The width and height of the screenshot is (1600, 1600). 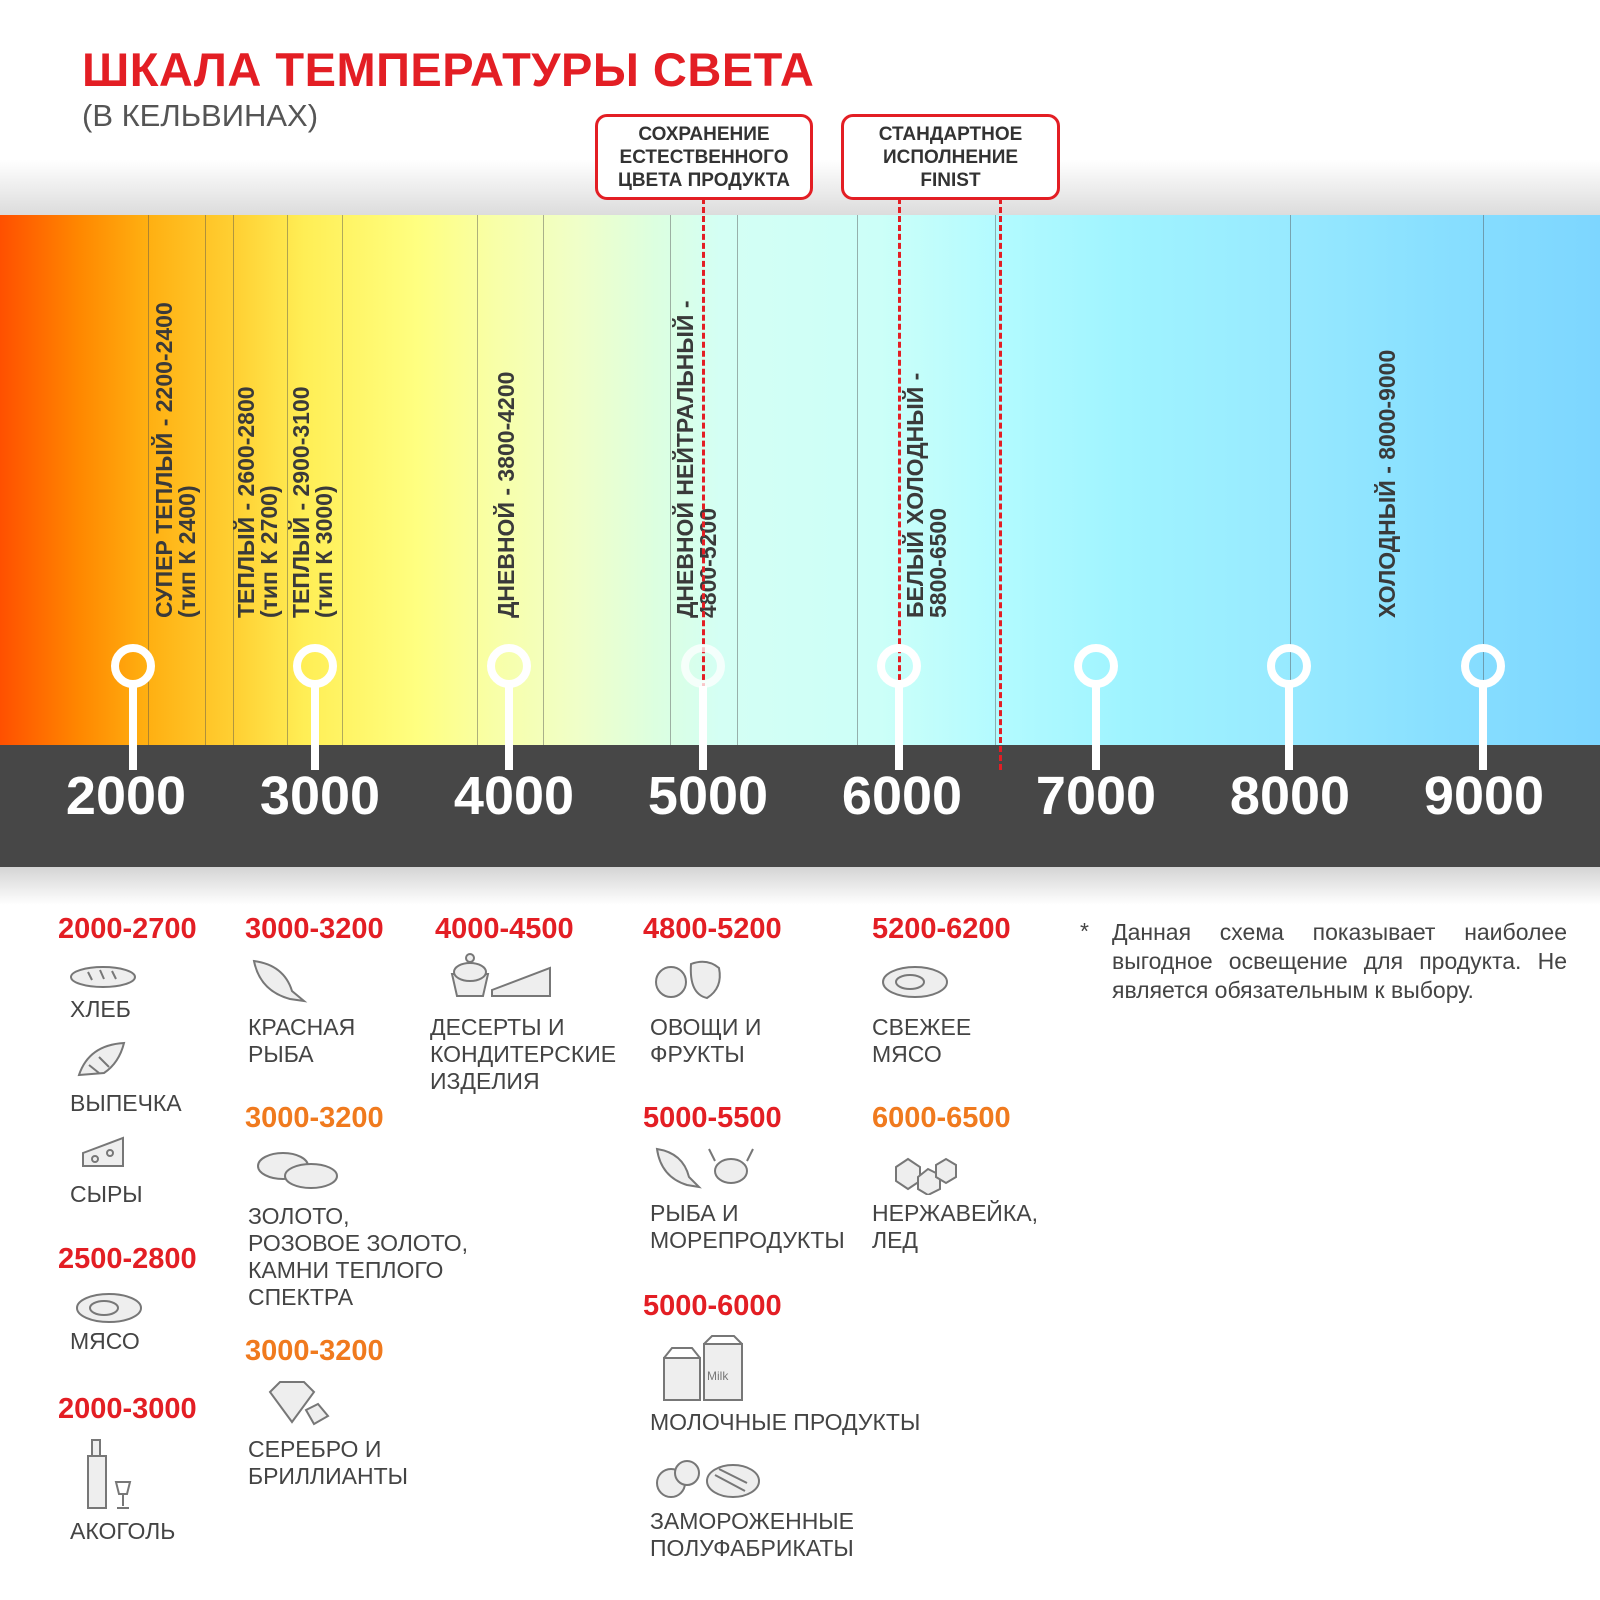 I want to click on page-title: ШКАЛА ТЕМПЕРАТУРЫ СВЕТА, so click(x=448, y=69).